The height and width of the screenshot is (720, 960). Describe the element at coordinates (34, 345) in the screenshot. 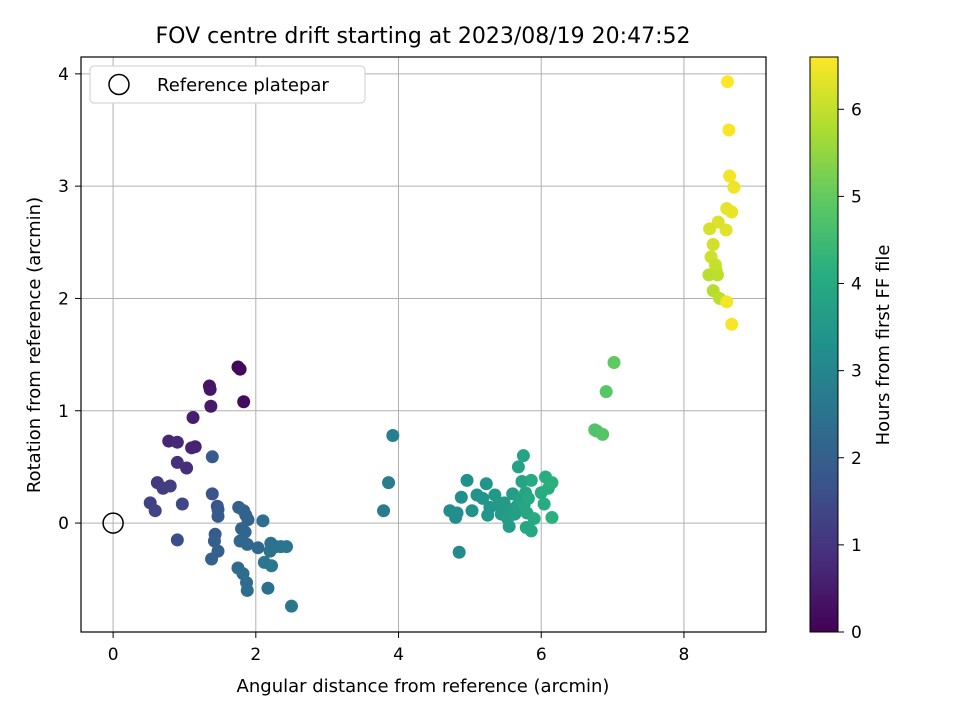

I see `y-axis-label: Rotation from reference (arcmin)` at that location.